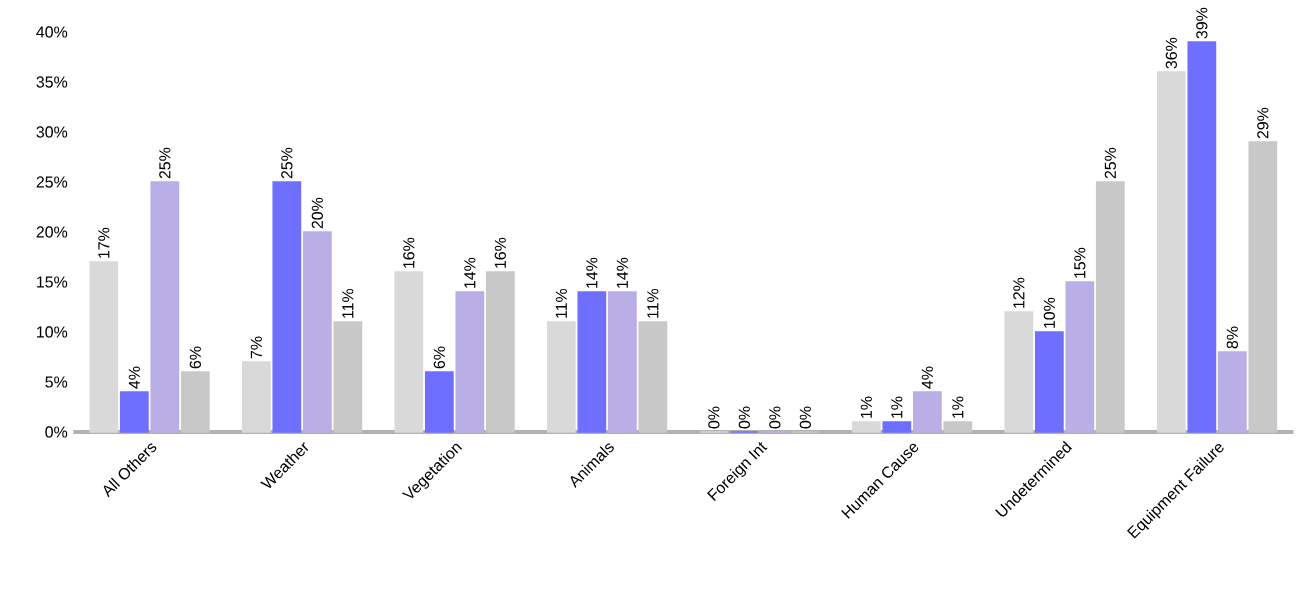 The height and width of the screenshot is (592, 1304). I want to click on data-label: 29%, so click(1263, 123).